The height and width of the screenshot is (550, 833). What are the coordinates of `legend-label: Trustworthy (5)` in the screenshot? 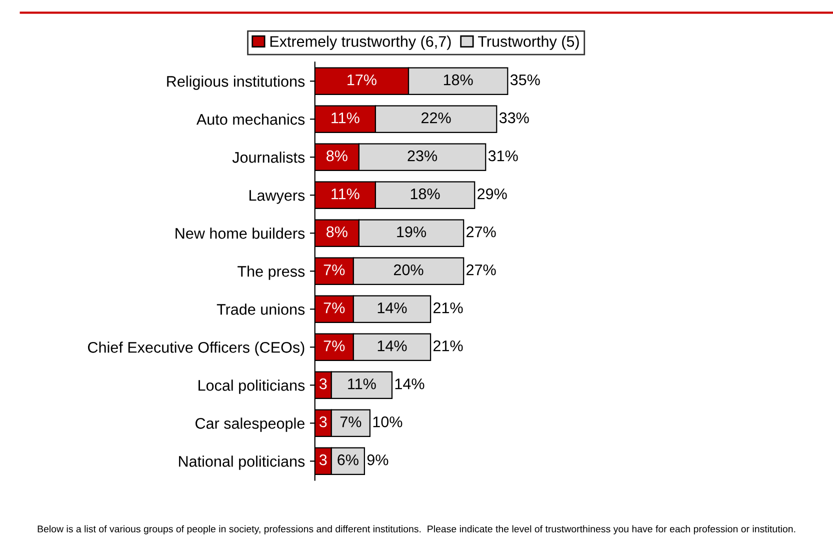 It's located at (528, 43).